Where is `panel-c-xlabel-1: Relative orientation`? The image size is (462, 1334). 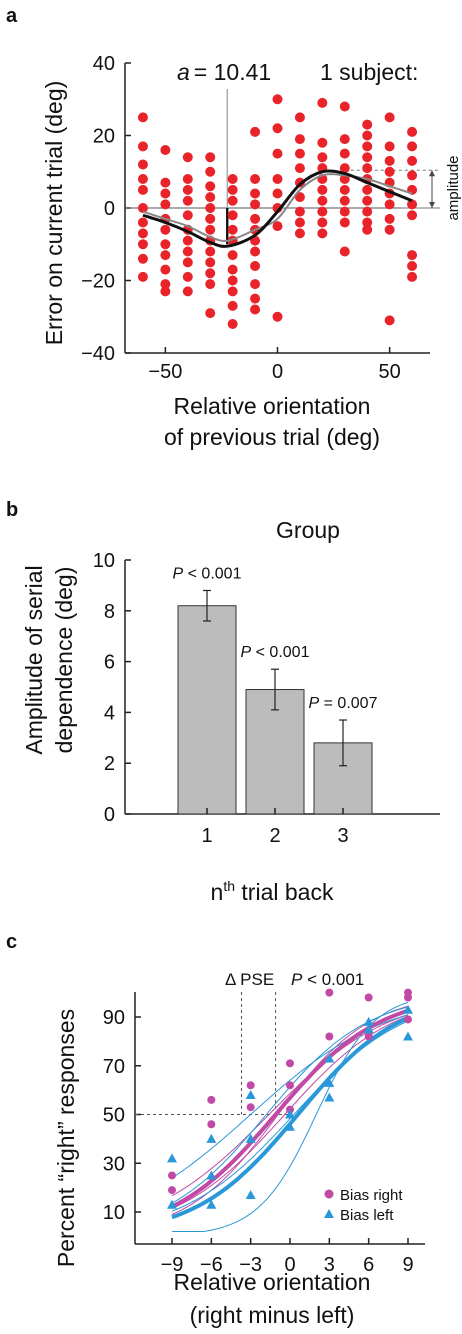
panel-c-xlabel-1: Relative orientation is located at coordinates (272, 1282).